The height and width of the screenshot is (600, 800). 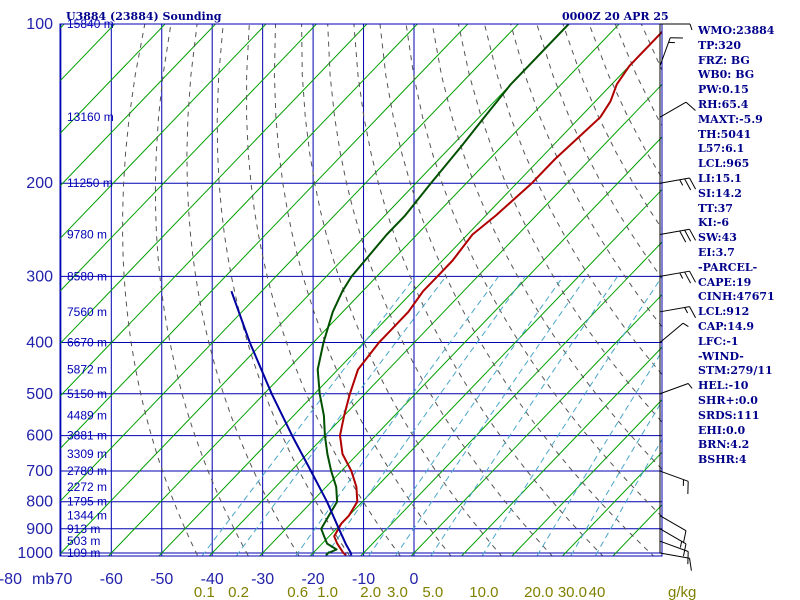 I want to click on mixing-ratio-label: 3.0, so click(x=397, y=592).